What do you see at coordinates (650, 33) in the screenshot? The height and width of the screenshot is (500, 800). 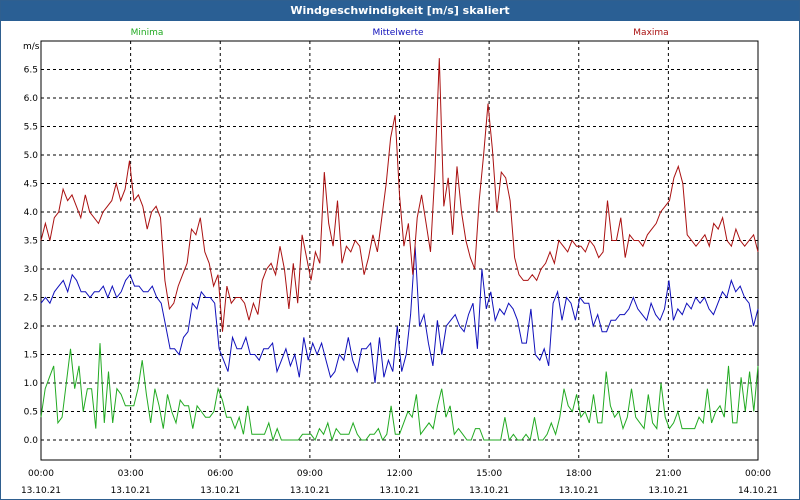 I see `legend-maxima: Maxima` at bounding box center [650, 33].